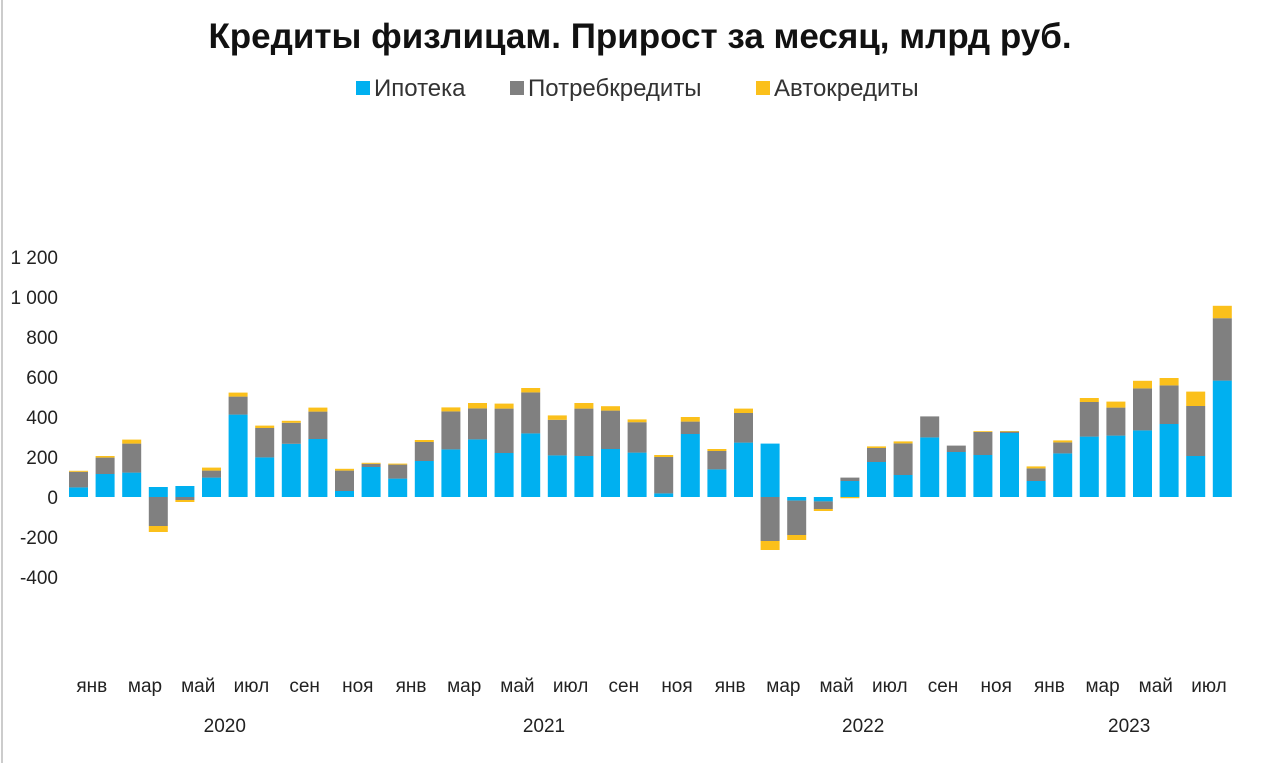  I want to click on y-tick-label: 1 200, so click(34, 258).